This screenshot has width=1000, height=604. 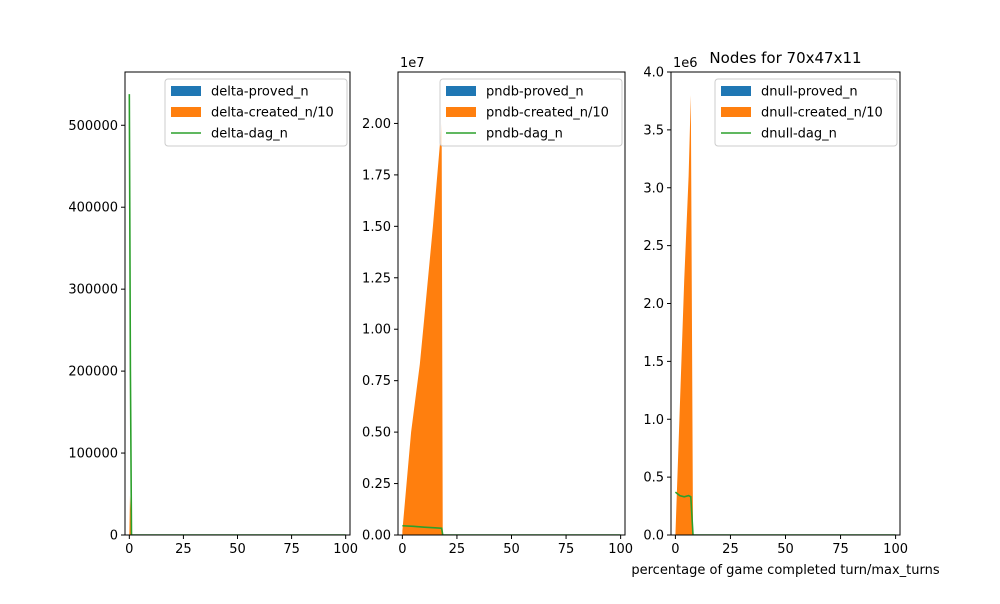 I want to click on legend-label: dnull-dag_n, so click(x=799, y=134).